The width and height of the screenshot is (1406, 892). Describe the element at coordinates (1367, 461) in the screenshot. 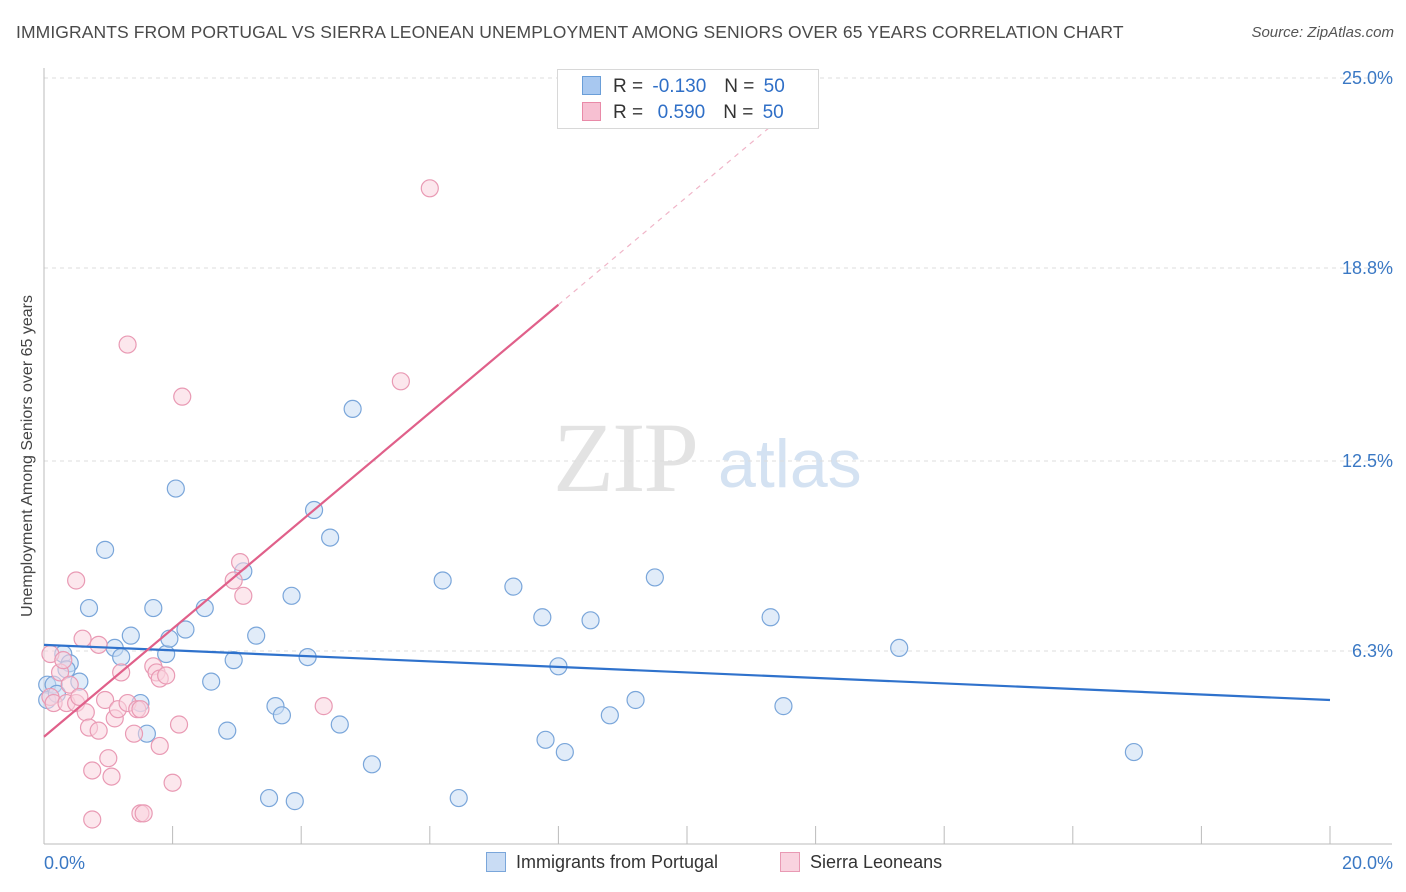

I see `y-tick-label: 12.5%` at that location.